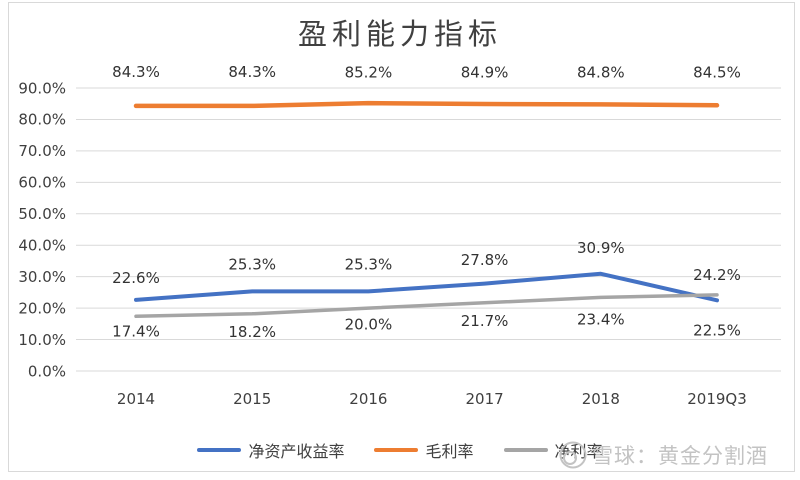 The image size is (800, 480). Describe the element at coordinates (485, 72) in the screenshot. I see `data-label: 84.9%` at that location.